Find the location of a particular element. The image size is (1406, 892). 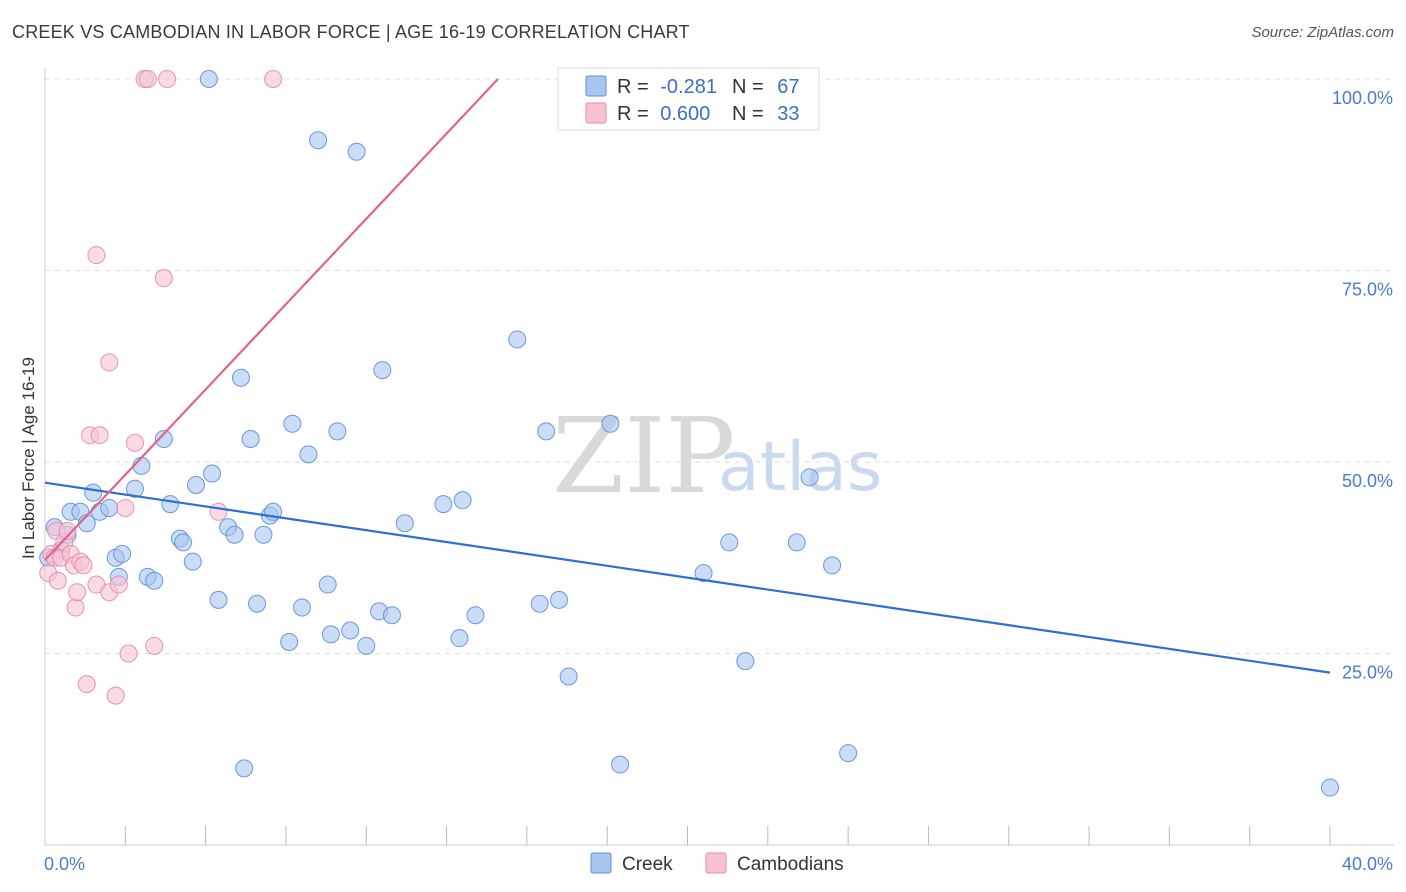

legend-creek-row: R = -0.281 N = 67 is located at coordinates (708, 87).